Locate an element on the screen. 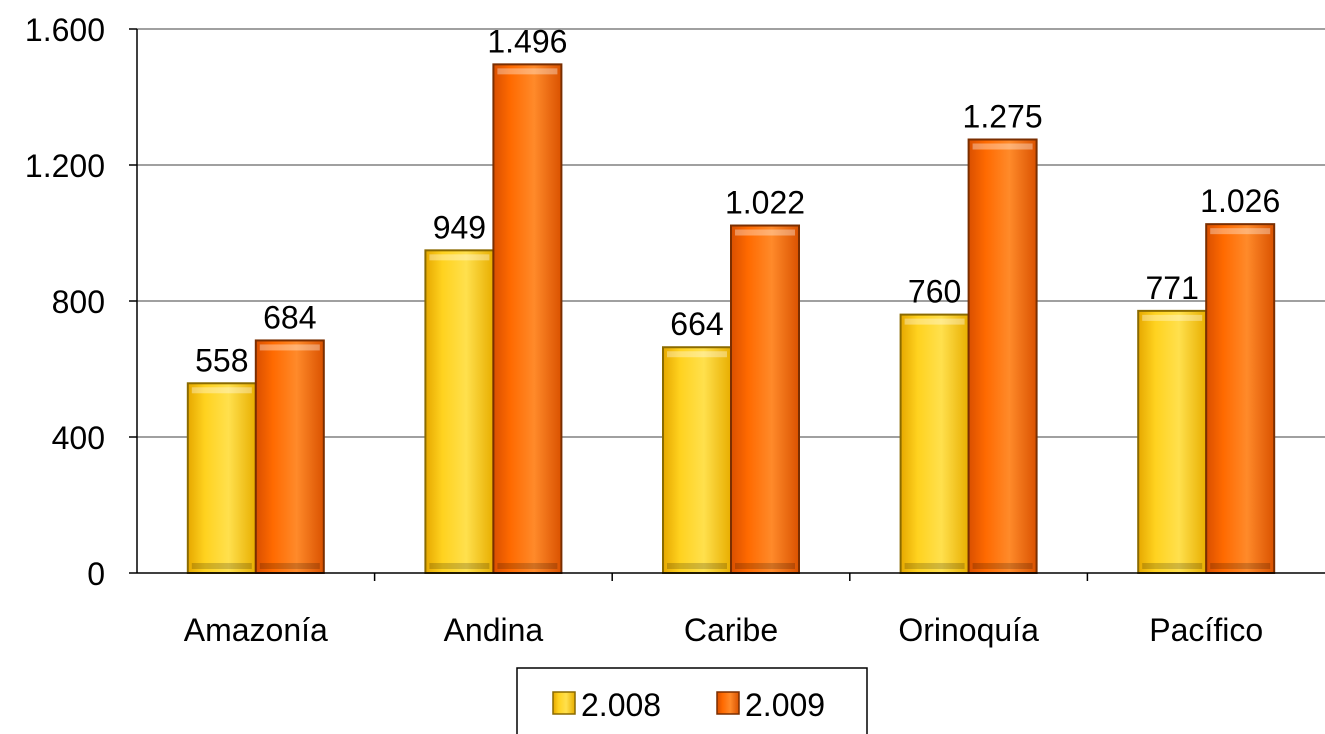  data-label: 1.275 is located at coordinates (1003, 117).